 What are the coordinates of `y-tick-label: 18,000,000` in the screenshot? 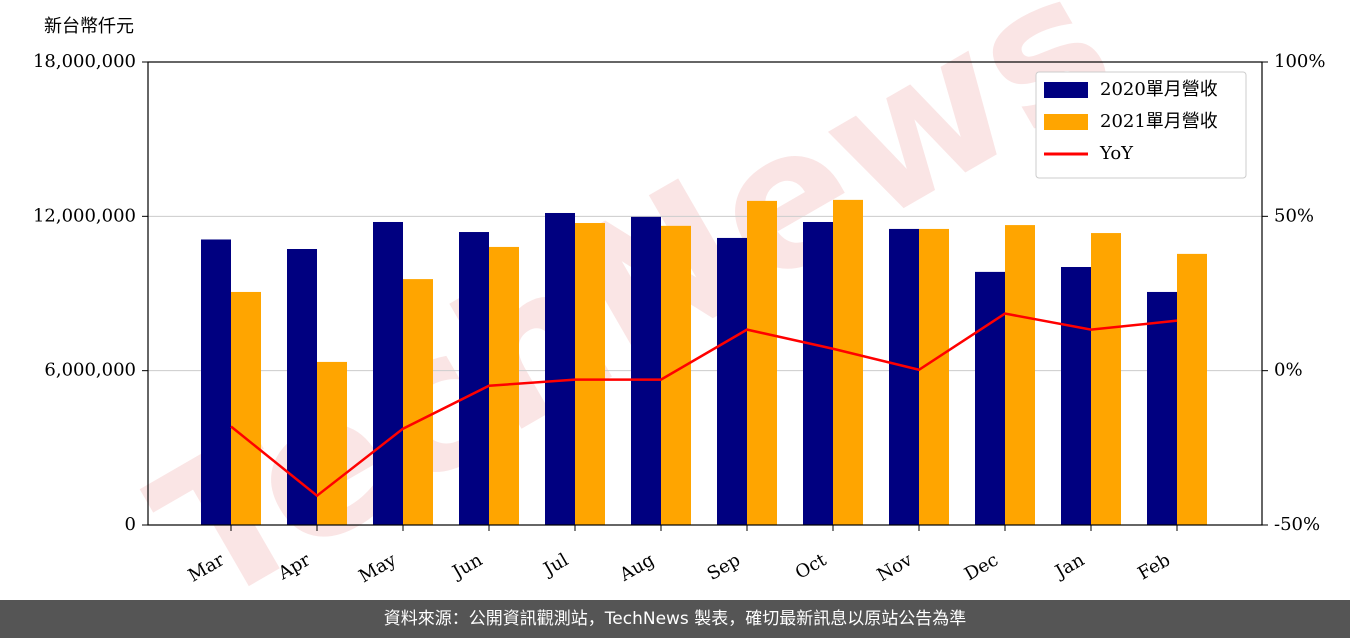 It's located at (84, 61).